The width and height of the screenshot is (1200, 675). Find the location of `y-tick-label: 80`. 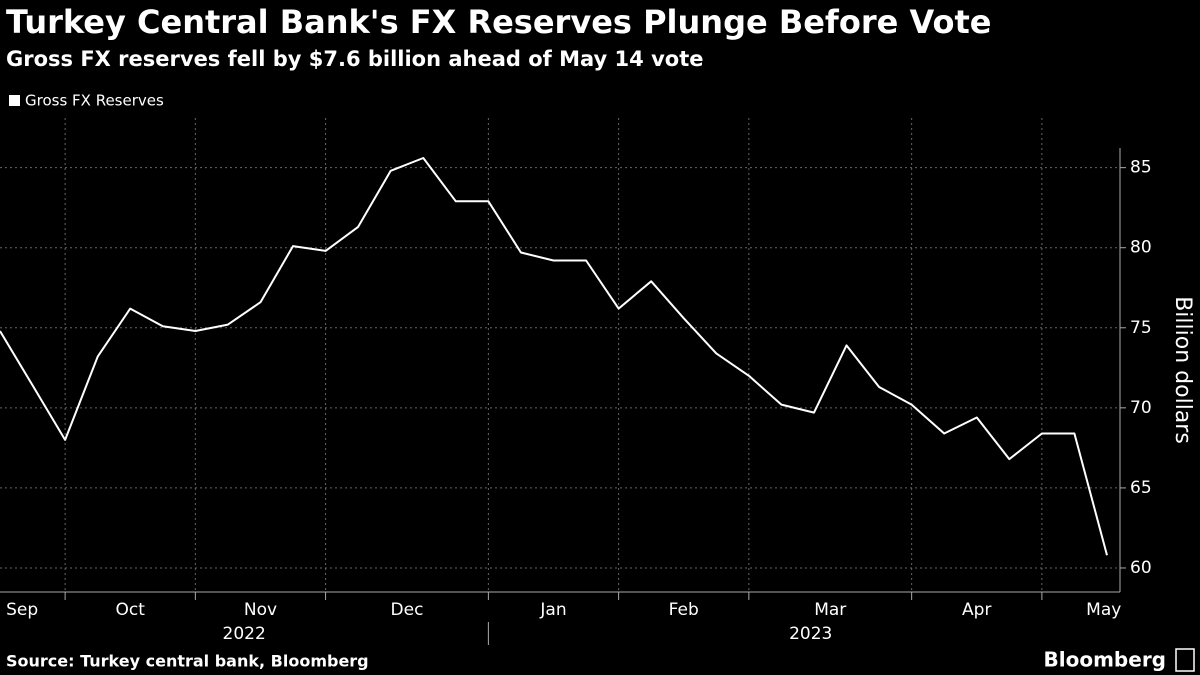

y-tick-label: 80 is located at coordinates (1141, 248).